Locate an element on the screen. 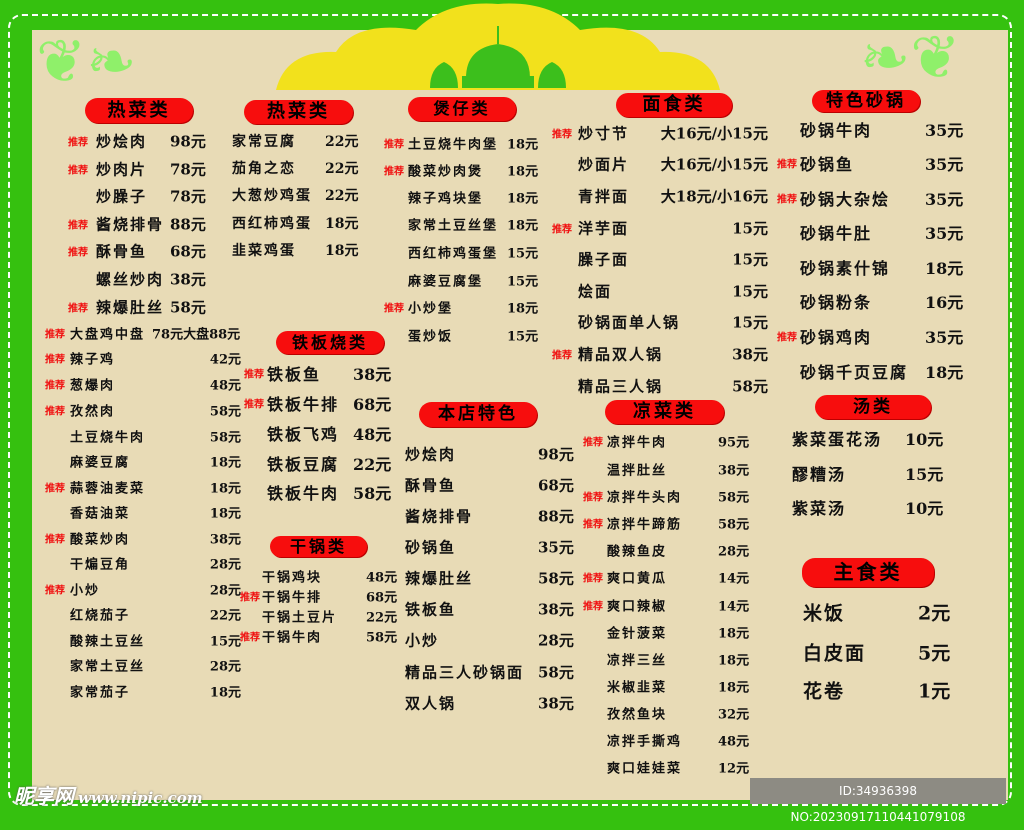 Image resolution: width=1024 pixels, height=830 pixels. menu-item-name: 温拌肚丝 is located at coordinates (637, 471).